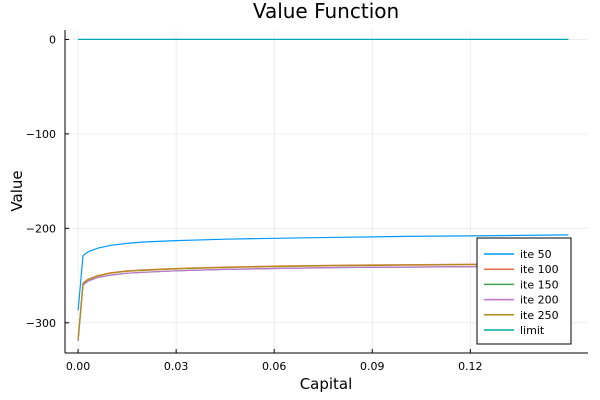 The height and width of the screenshot is (400, 600). What do you see at coordinates (78, 366) in the screenshot?
I see `x-tick-label: 0.00` at bounding box center [78, 366].